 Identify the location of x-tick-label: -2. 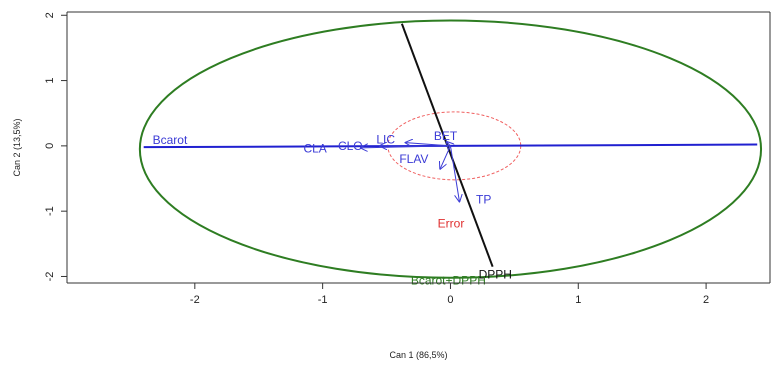
(195, 300).